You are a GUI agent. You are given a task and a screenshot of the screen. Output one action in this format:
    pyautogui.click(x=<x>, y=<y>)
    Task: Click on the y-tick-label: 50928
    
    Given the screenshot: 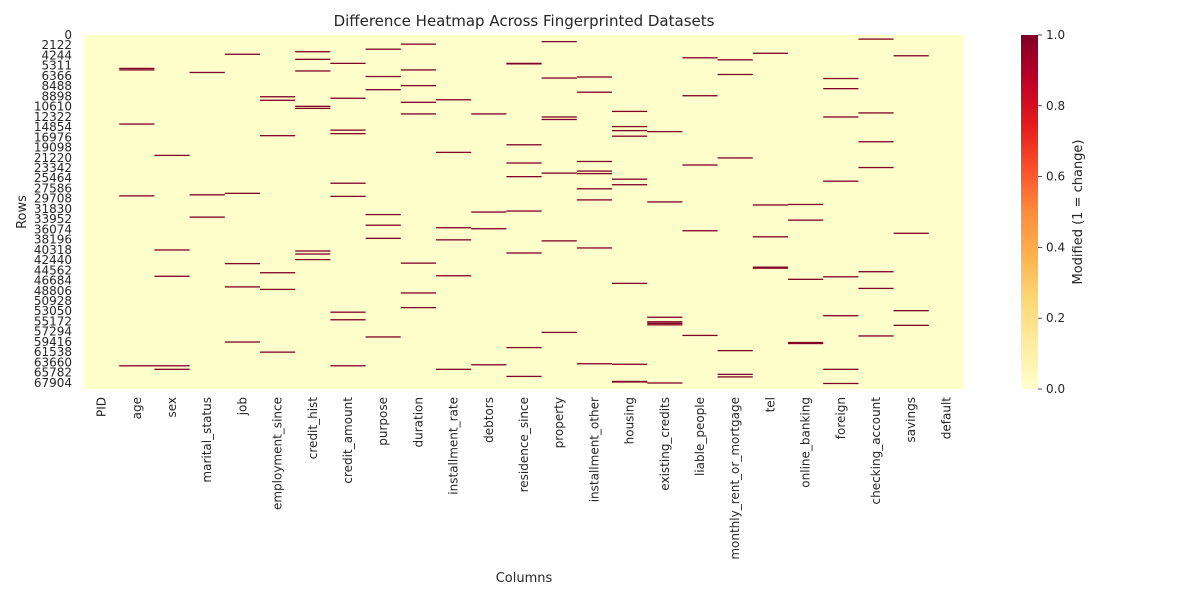 What is the action you would take?
    pyautogui.click(x=53, y=301)
    